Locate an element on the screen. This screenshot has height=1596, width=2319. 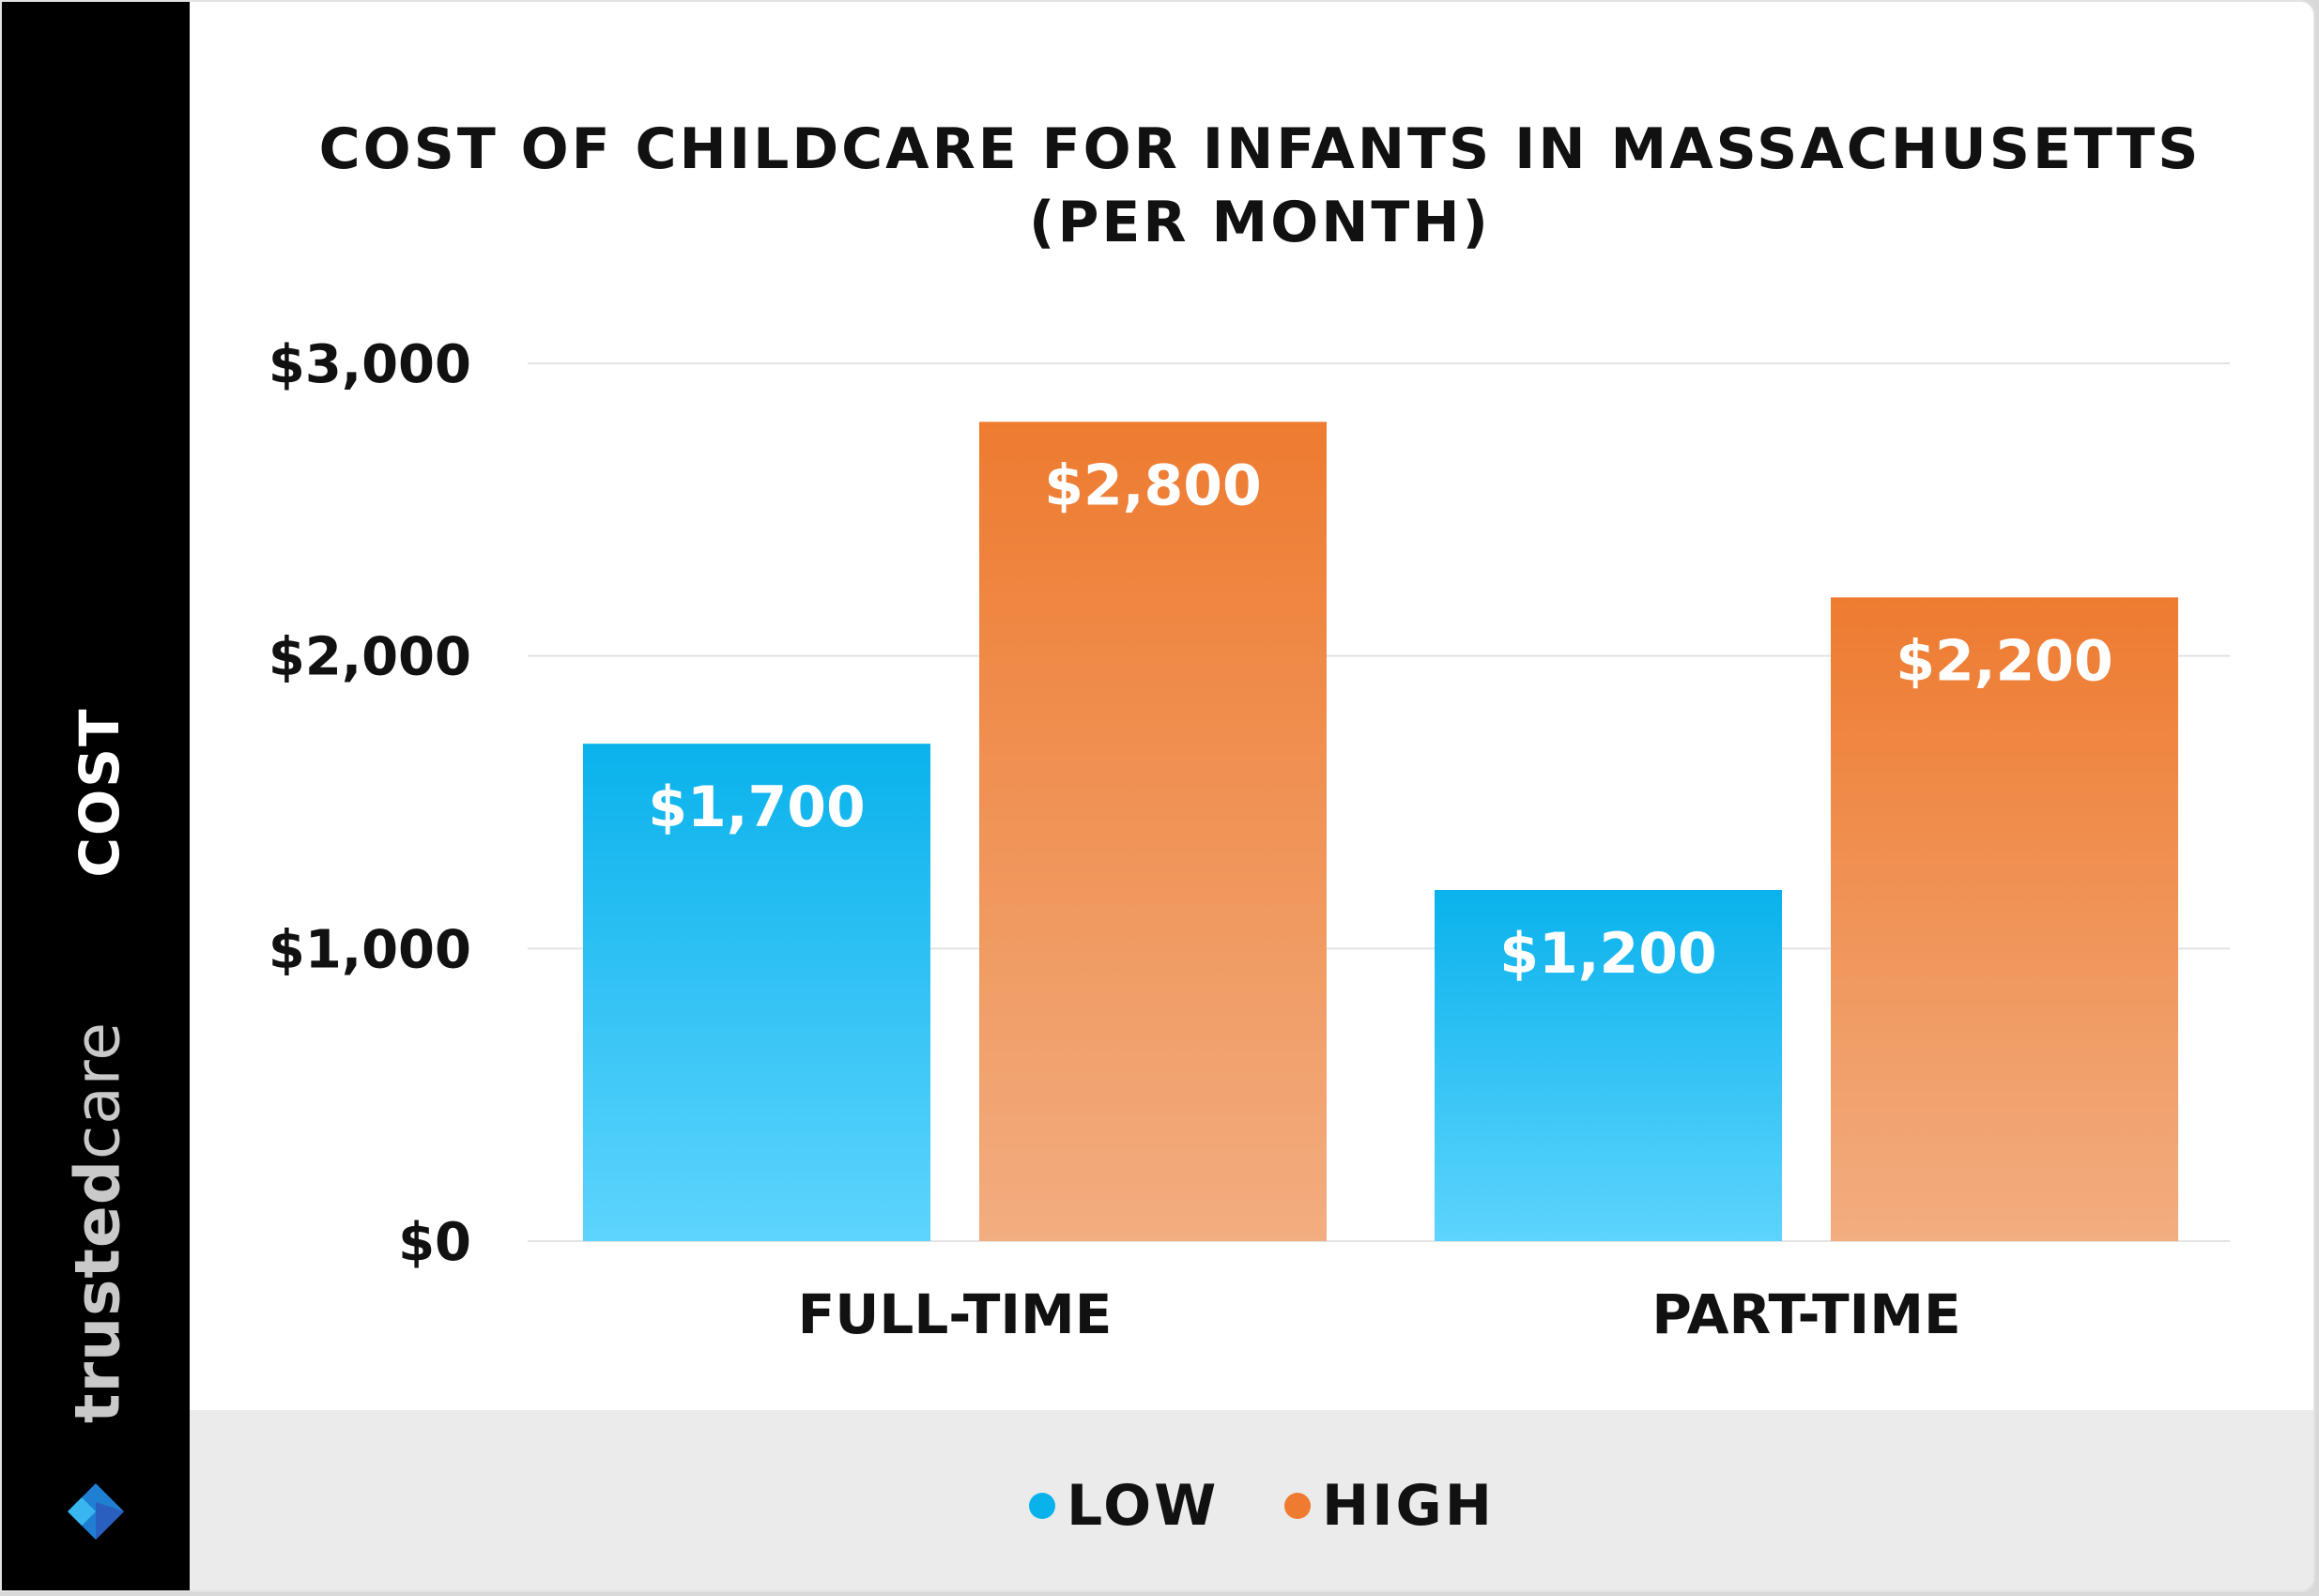
legend-item-low: LOW is located at coordinates (1124, 1506).